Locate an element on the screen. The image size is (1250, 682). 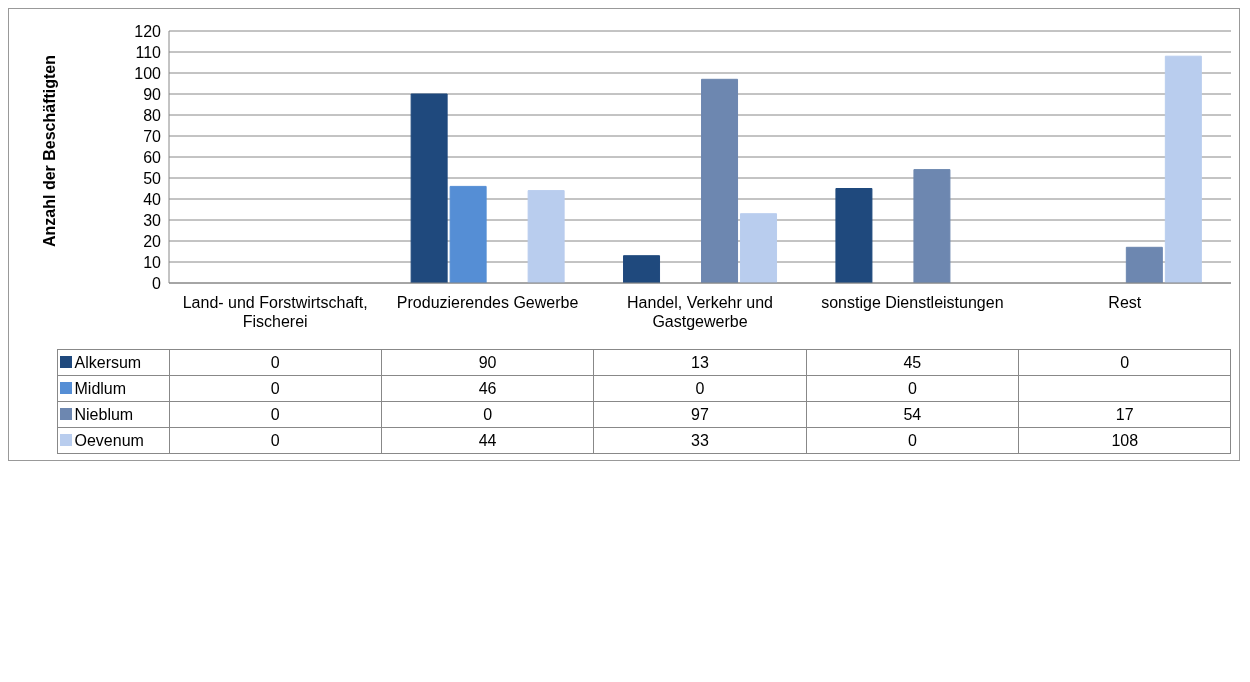
y-tick-label: 0 is located at coordinates (157, 283).